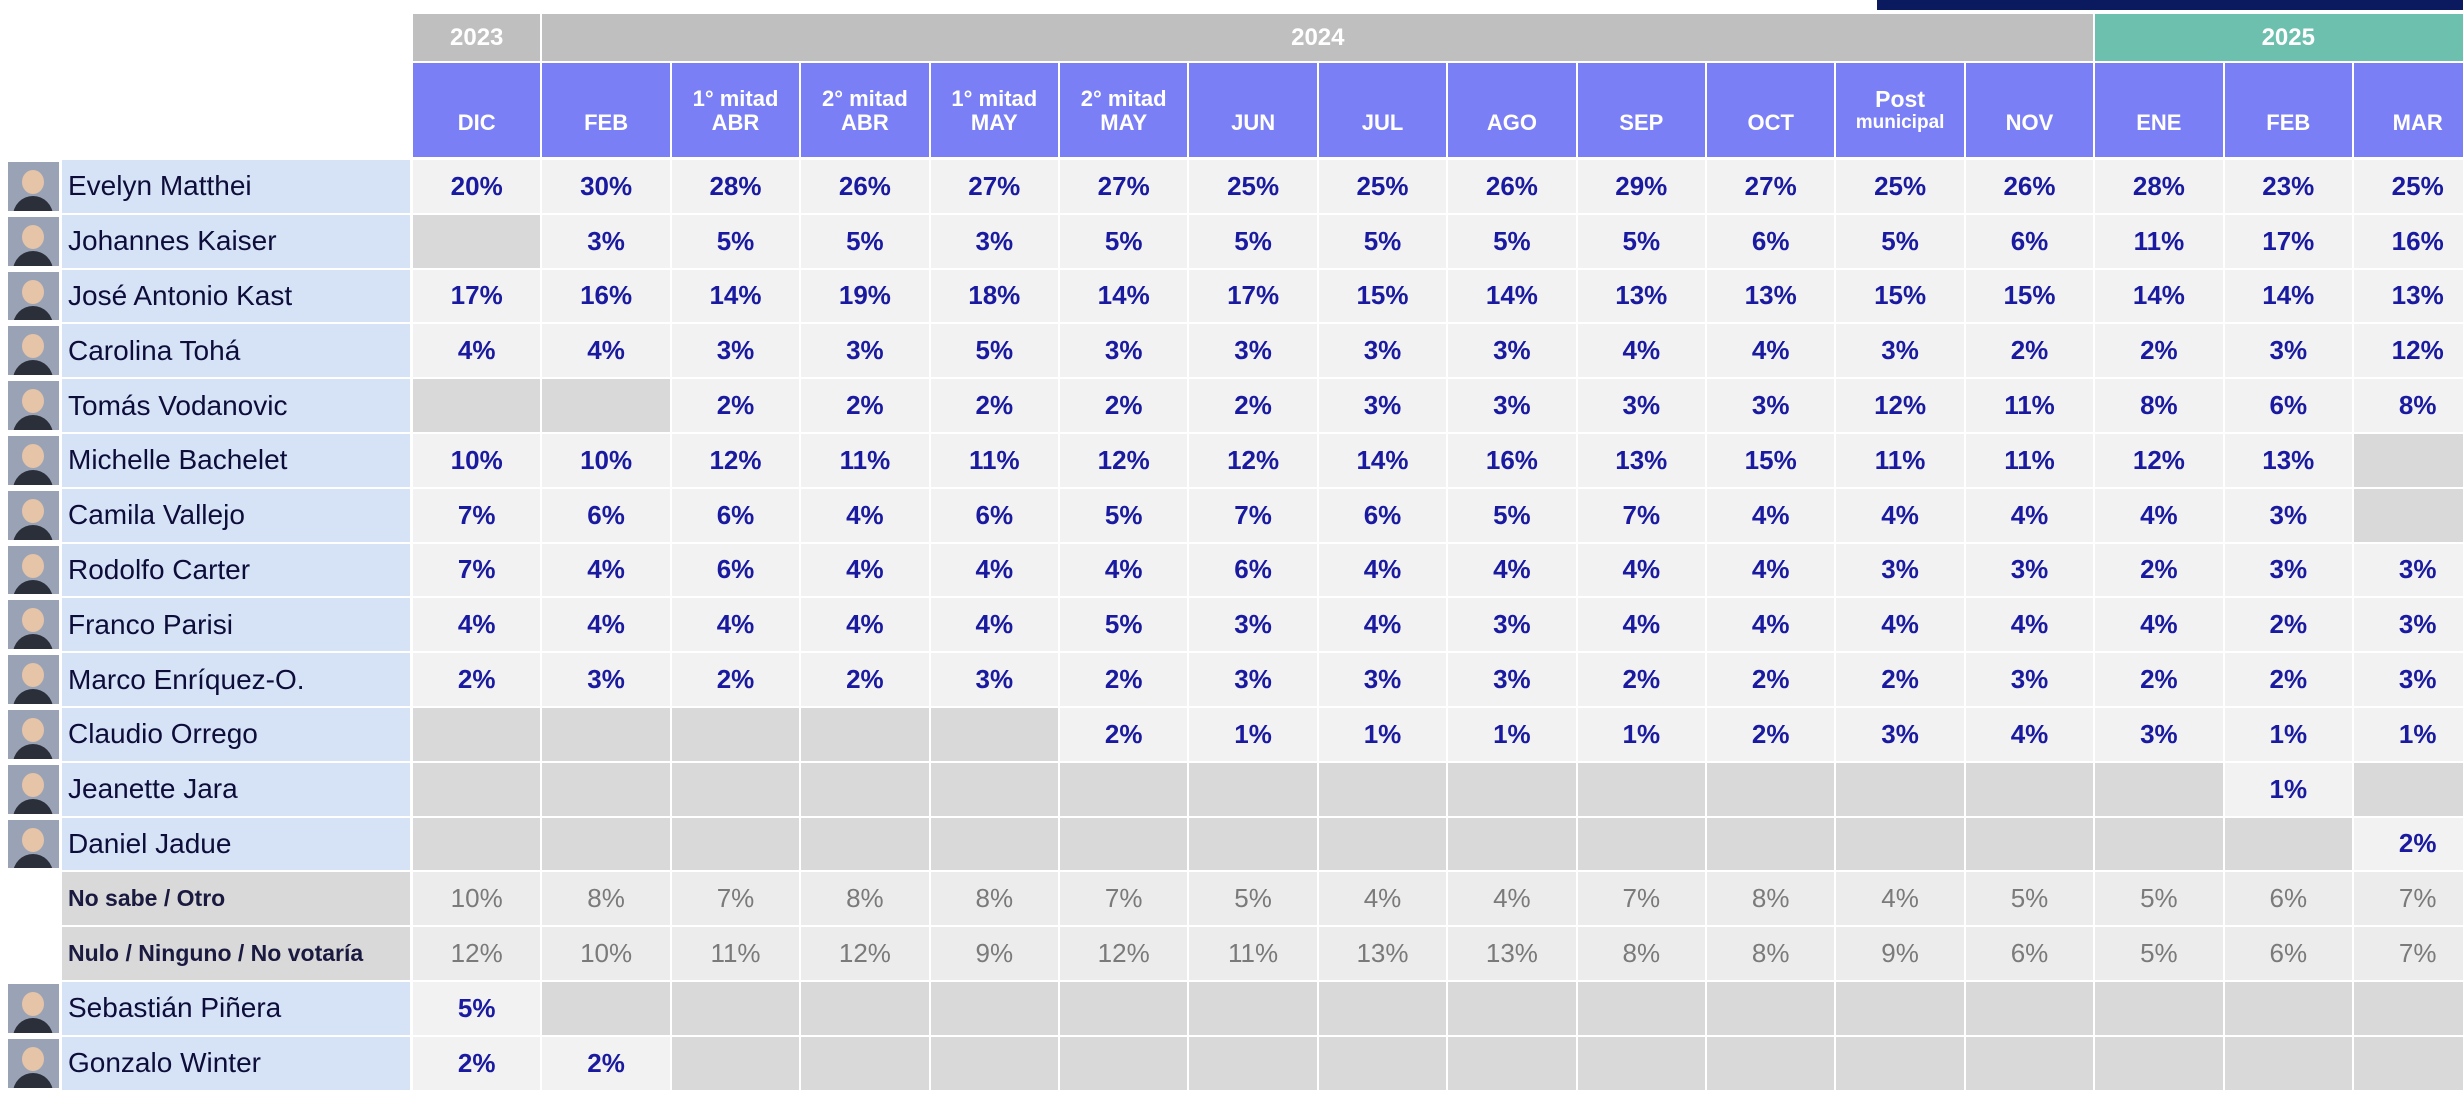 Image resolution: width=2463 pixels, height=1094 pixels. Describe the element at coordinates (606, 953) in the screenshot. I see `value-cell: 10%` at that location.